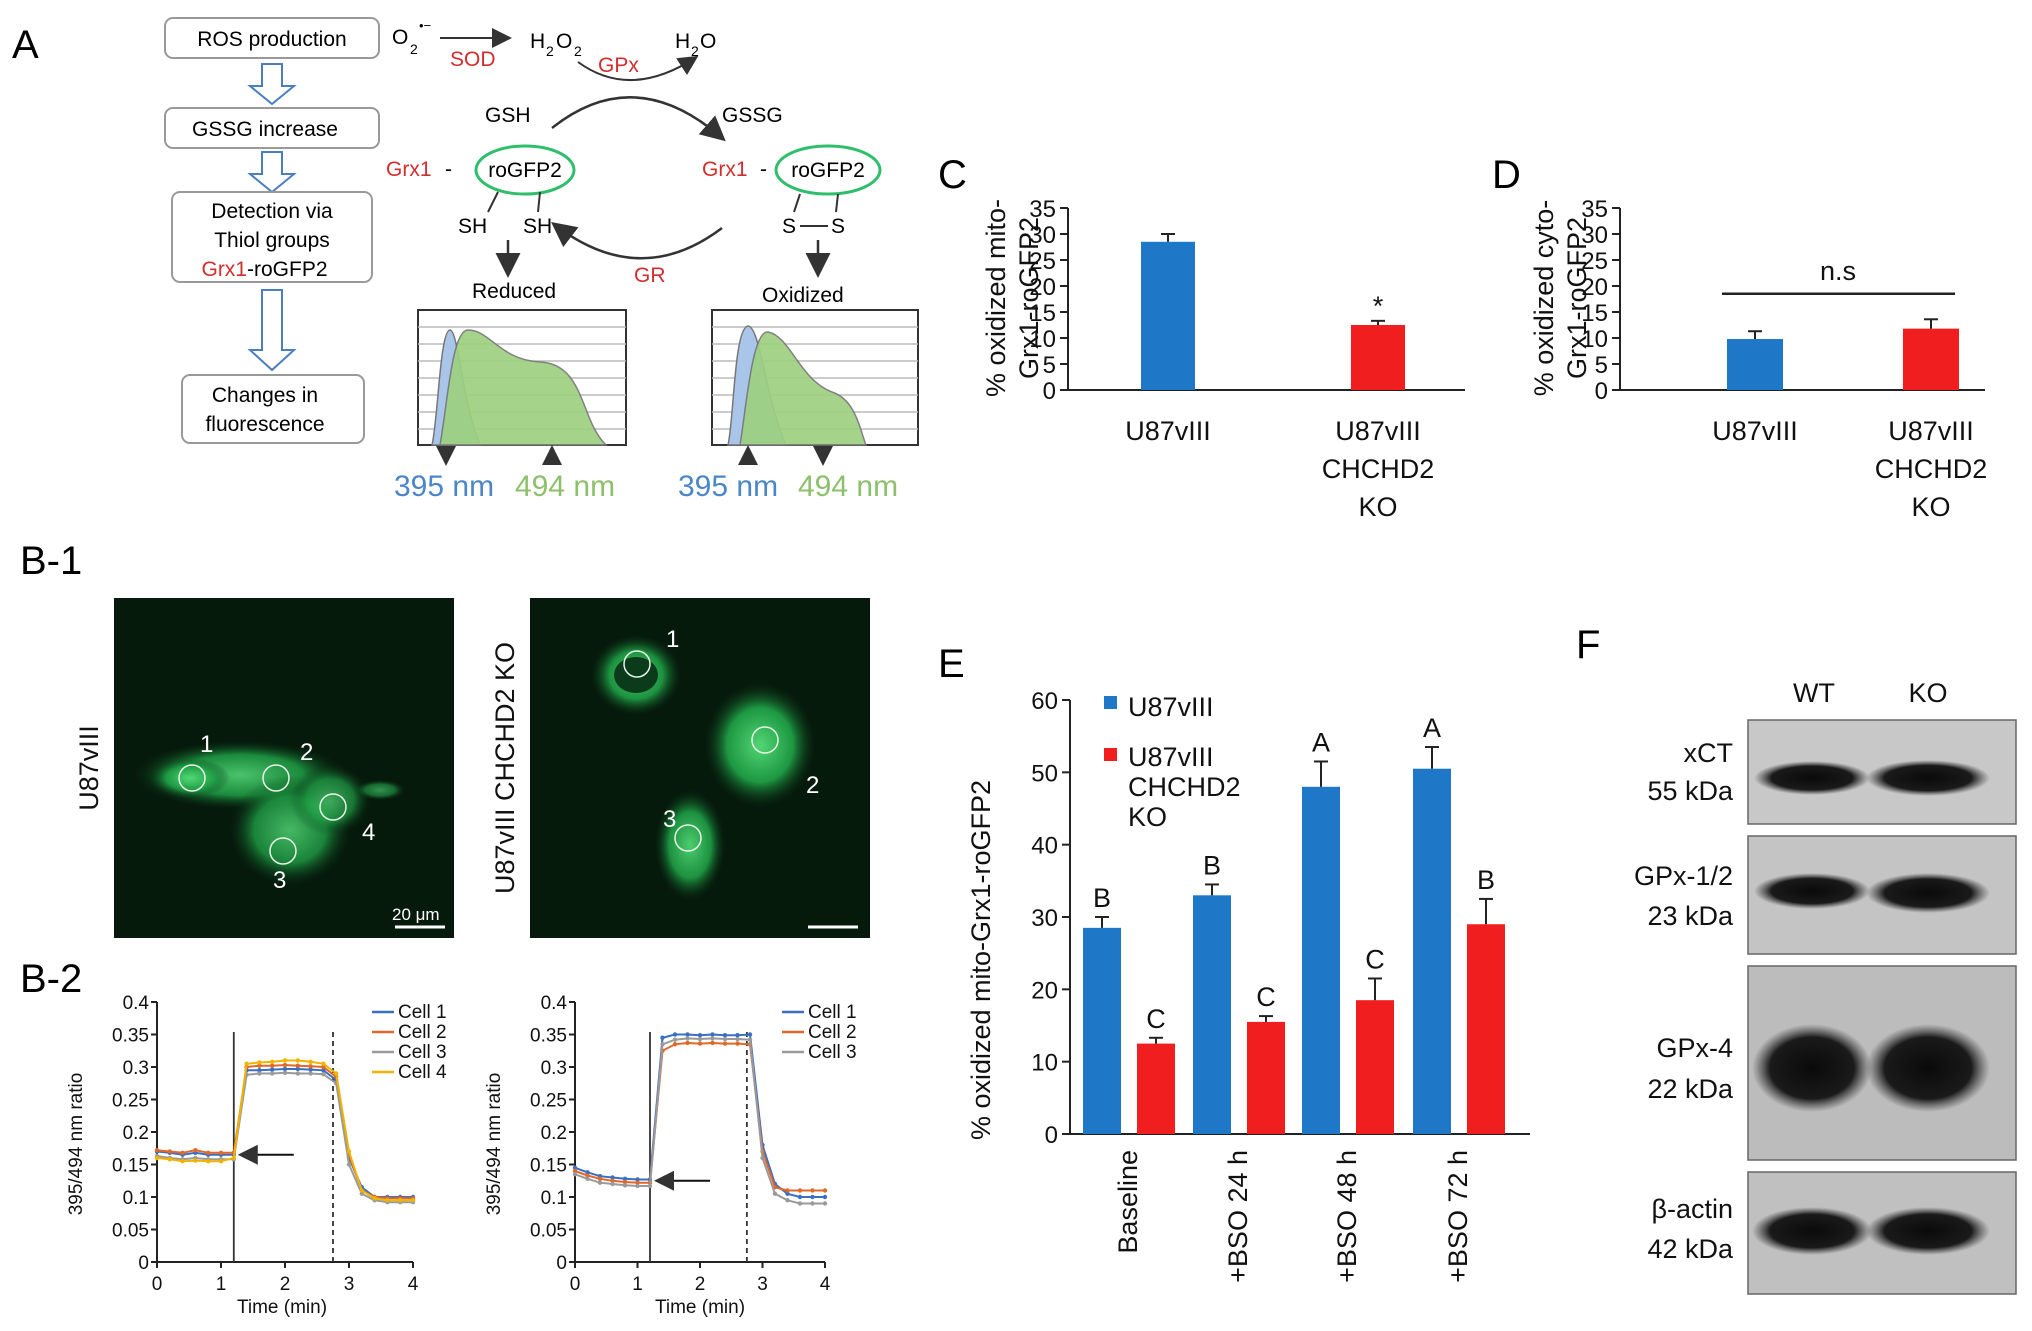  What do you see at coordinates (981, 960) in the screenshot?
I see `e-ylabel: % oxidized mito-Grx1-roGFP2` at bounding box center [981, 960].